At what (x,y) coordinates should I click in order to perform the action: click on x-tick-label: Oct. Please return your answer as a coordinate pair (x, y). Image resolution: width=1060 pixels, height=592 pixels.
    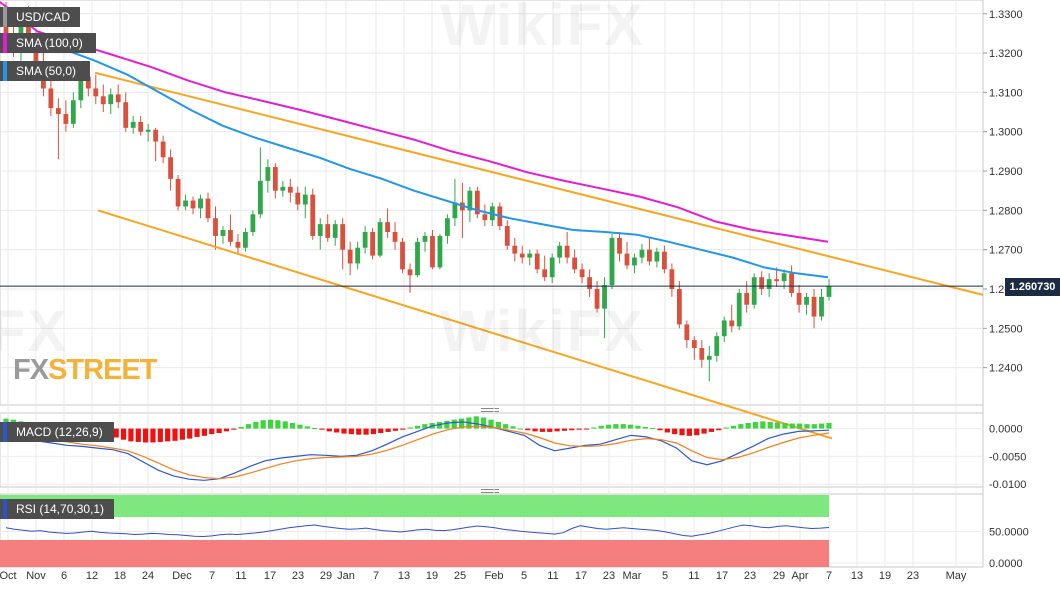
    Looking at the image, I should click on (8, 576).